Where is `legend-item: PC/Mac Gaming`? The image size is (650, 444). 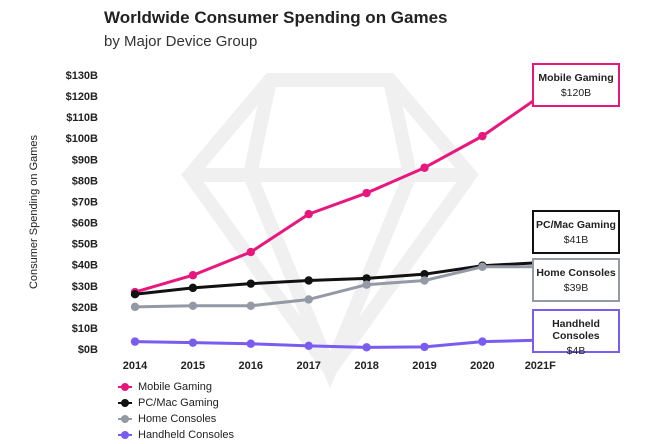 legend-item: PC/Mac Gaming is located at coordinates (176, 403).